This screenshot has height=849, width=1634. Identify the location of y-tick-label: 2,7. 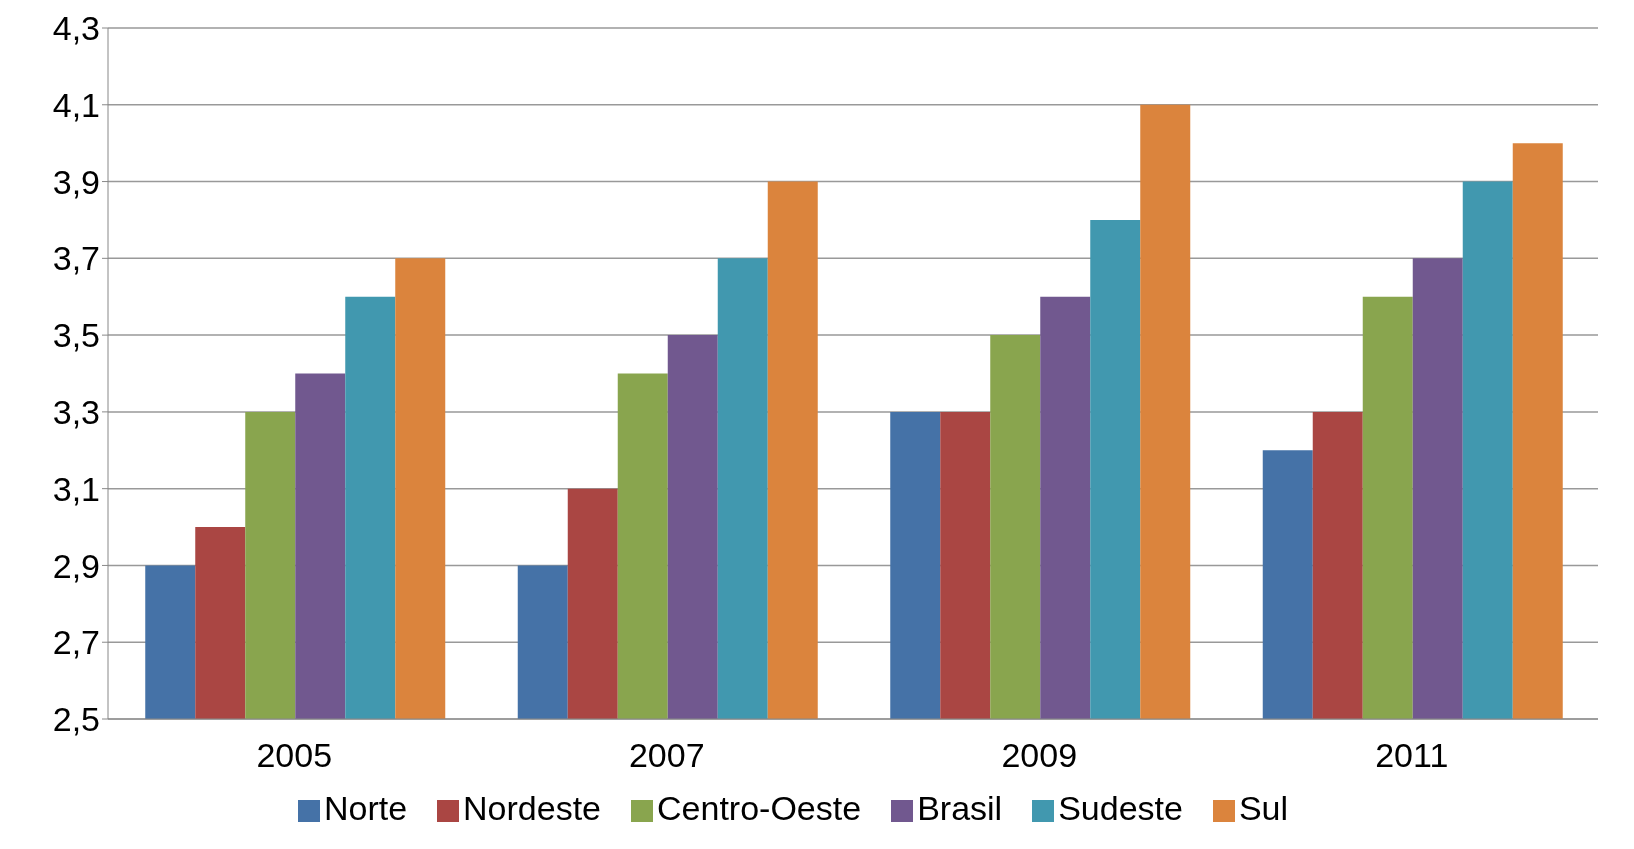
(76, 642).